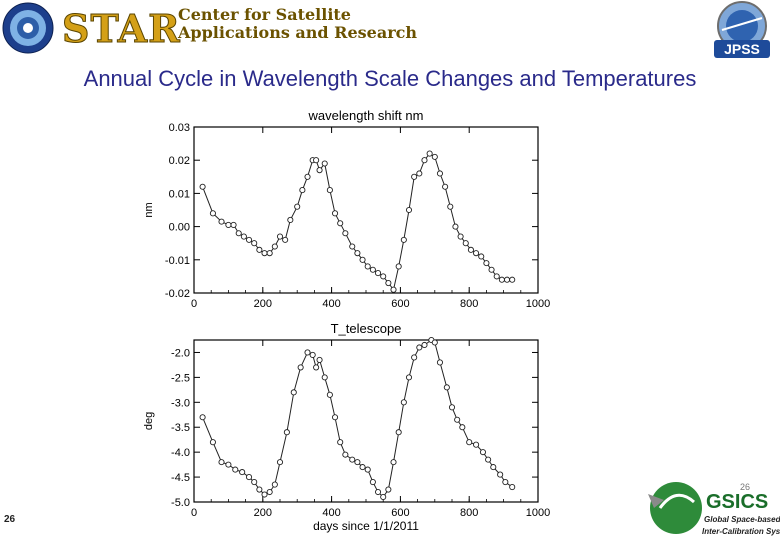  What do you see at coordinates (742, 519) in the screenshot?
I see `gsics-line1: Global Space-based` at bounding box center [742, 519].